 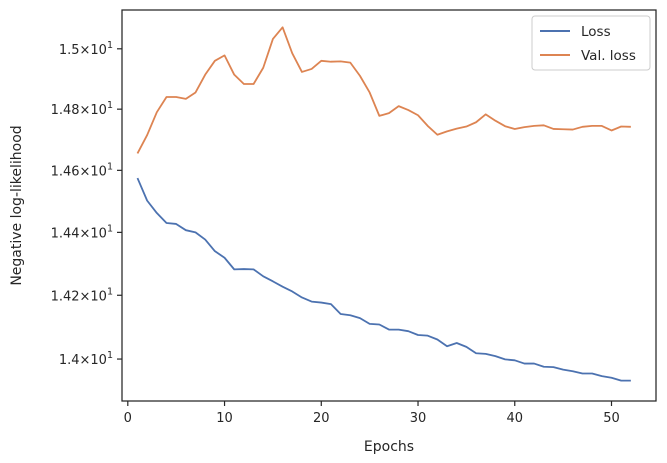 What do you see at coordinates (611, 418) in the screenshot?
I see `x-tick-label: 50` at bounding box center [611, 418].